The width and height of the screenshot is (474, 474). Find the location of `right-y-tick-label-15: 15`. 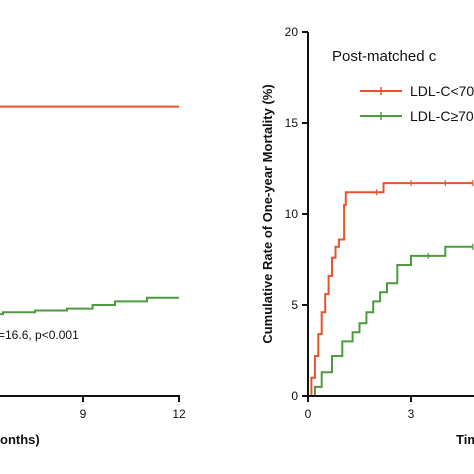

right-y-tick-label-15: 15 is located at coordinates (292, 123).